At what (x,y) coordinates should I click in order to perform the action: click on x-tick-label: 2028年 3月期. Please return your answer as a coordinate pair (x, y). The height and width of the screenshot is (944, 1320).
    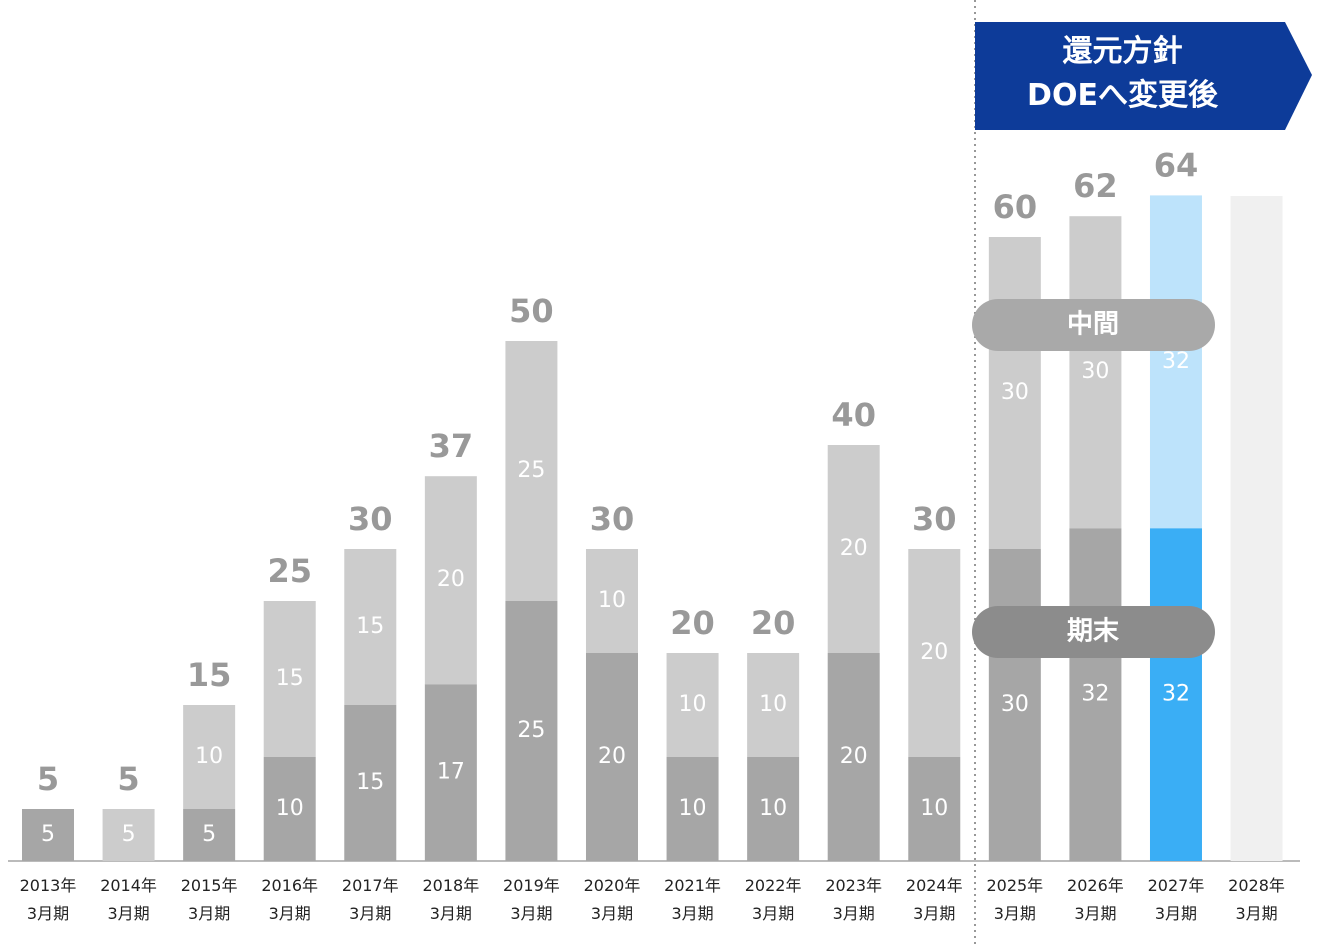
    Looking at the image, I should click on (1256, 899).